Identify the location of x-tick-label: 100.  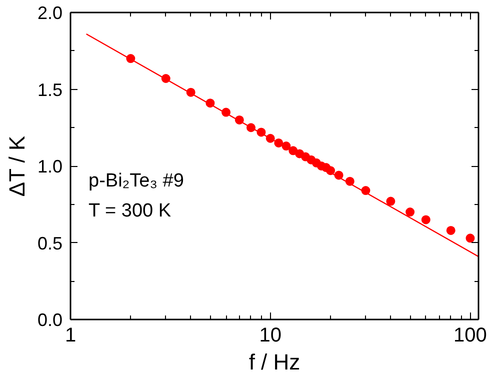
(470, 335).